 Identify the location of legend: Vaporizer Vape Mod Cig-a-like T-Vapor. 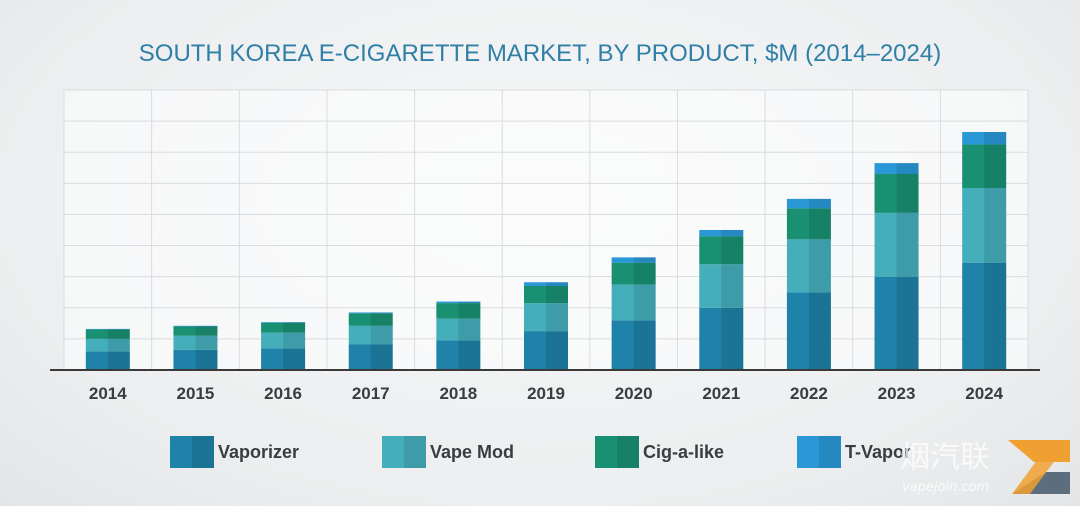
(540, 452).